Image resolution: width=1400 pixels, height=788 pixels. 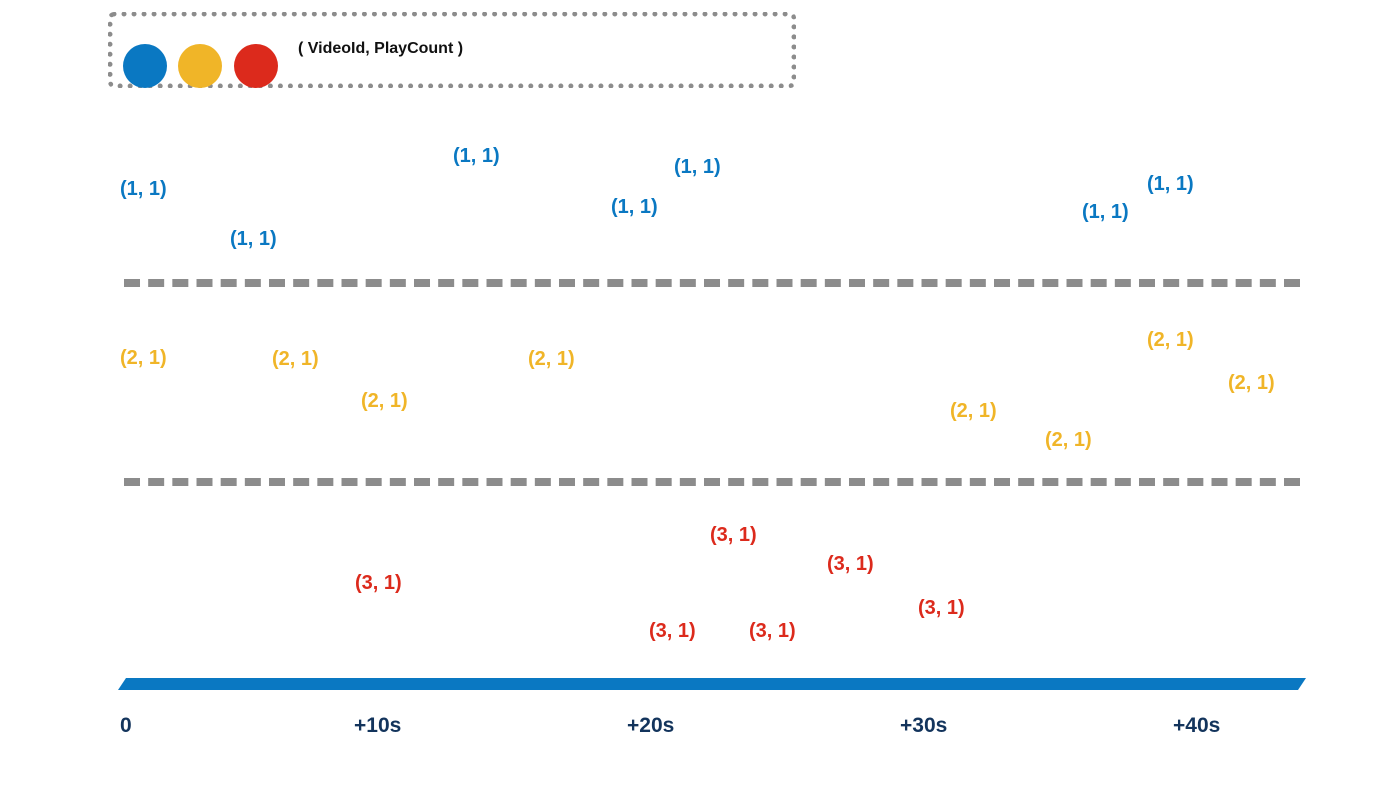 I want to click on timeline-axis-bar, so click(x=712, y=684).